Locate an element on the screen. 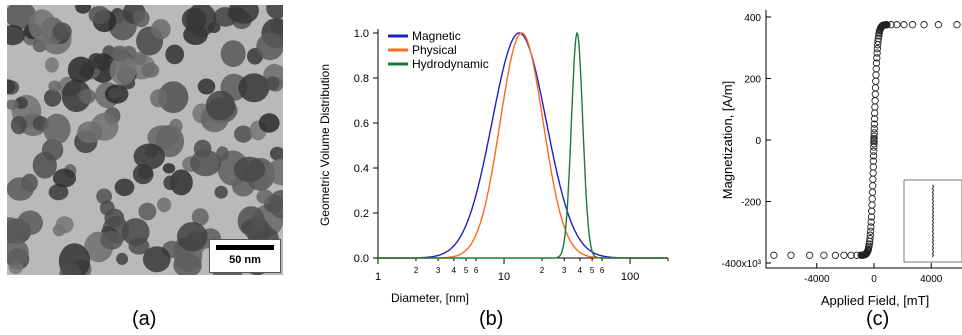 The height and width of the screenshot is (335, 962). chart-c-xtick-label: 4000 is located at coordinates (931, 279).